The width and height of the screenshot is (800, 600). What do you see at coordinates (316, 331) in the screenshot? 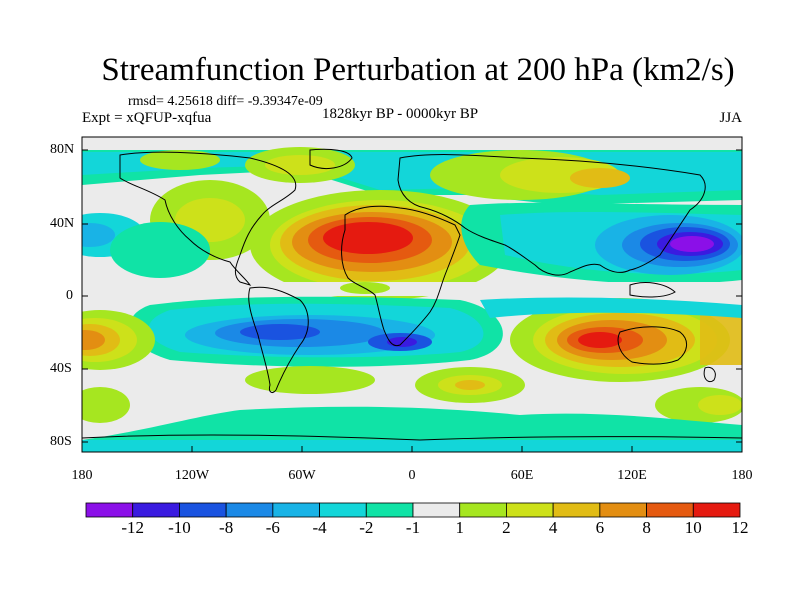
I see `south-low-band` at bounding box center [316, 331].